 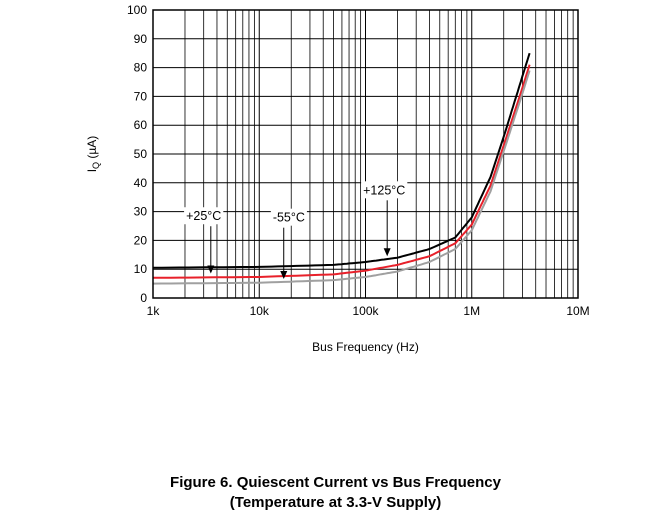 I want to click on annotation-label: -55°C, so click(x=289, y=218).